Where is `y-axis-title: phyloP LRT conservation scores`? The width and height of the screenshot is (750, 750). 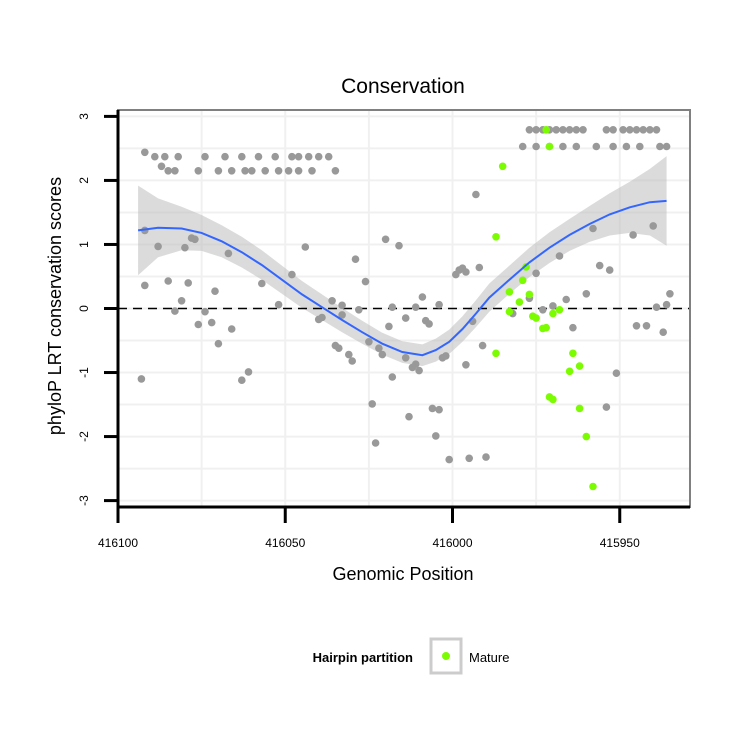 y-axis-title: phyloP LRT conservation scores is located at coordinates (55, 306).